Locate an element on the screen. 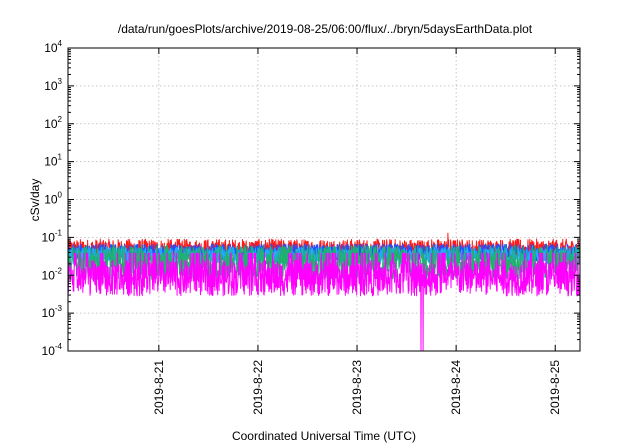 The width and height of the screenshot is (640, 448). y-tick-label: 10¹ is located at coordinates (53, 161).